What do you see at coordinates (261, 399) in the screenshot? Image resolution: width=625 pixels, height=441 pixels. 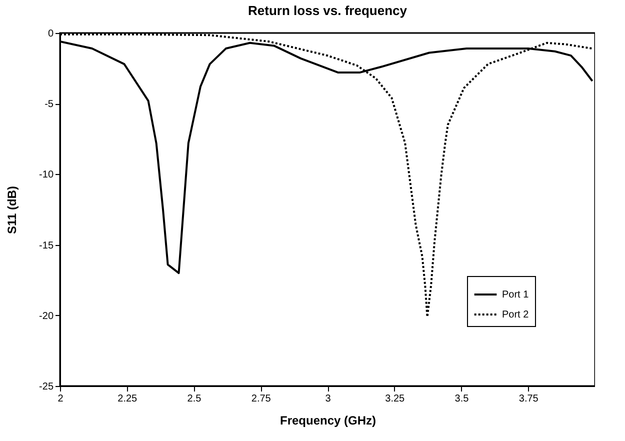 I see `x-tick-label: 2.75` at bounding box center [261, 399].